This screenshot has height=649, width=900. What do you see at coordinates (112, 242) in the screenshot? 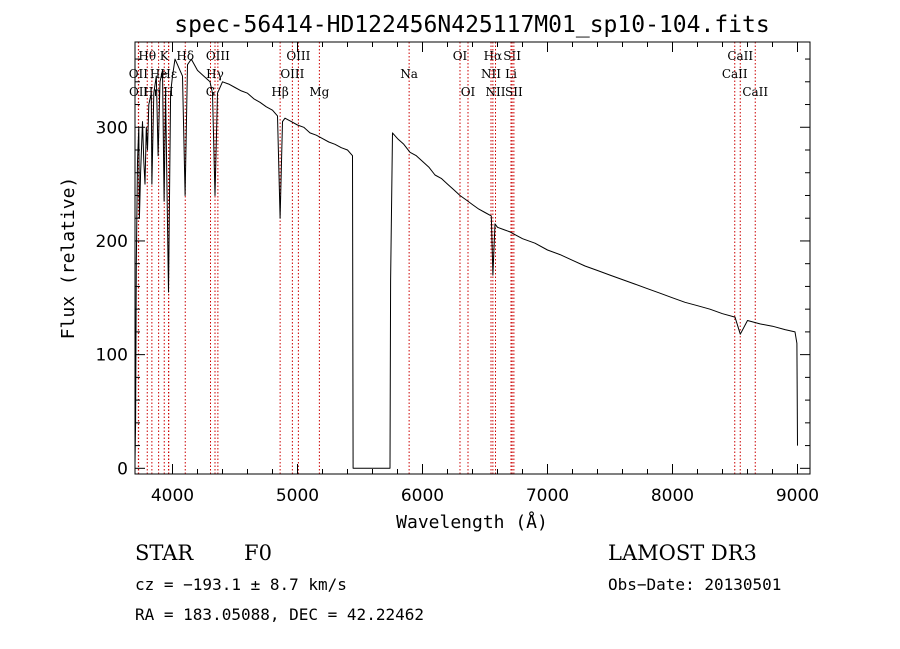
I see `y-tick-label-2: 200` at bounding box center [112, 242].